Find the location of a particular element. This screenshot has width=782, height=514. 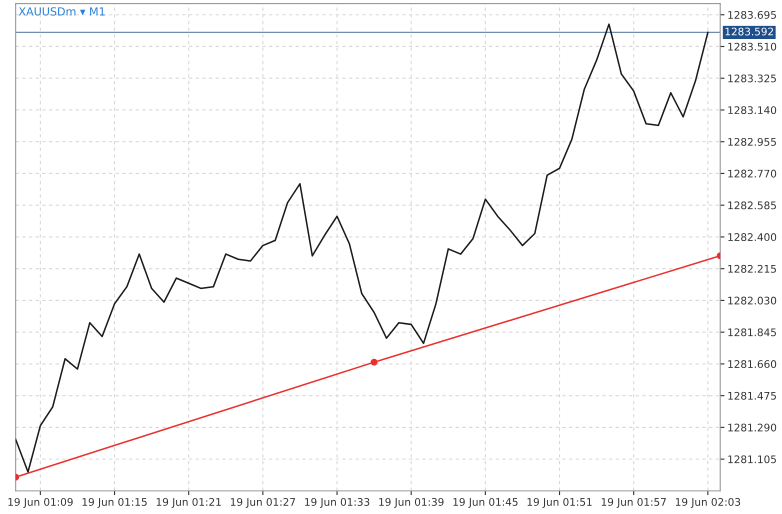

x-tick-label: 19 Jun 01:21 is located at coordinates (188, 503).